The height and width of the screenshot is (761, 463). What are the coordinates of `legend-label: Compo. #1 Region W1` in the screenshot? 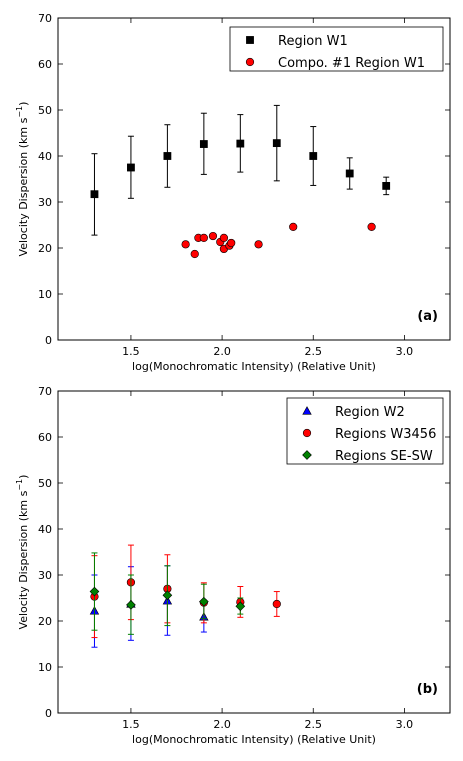 It's located at (351, 63).